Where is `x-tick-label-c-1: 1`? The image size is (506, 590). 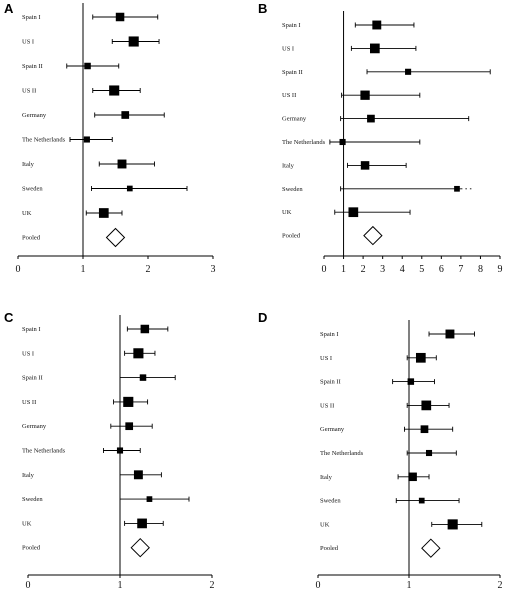
x-tick-label-c-1: 1 is located at coordinates (120, 585).